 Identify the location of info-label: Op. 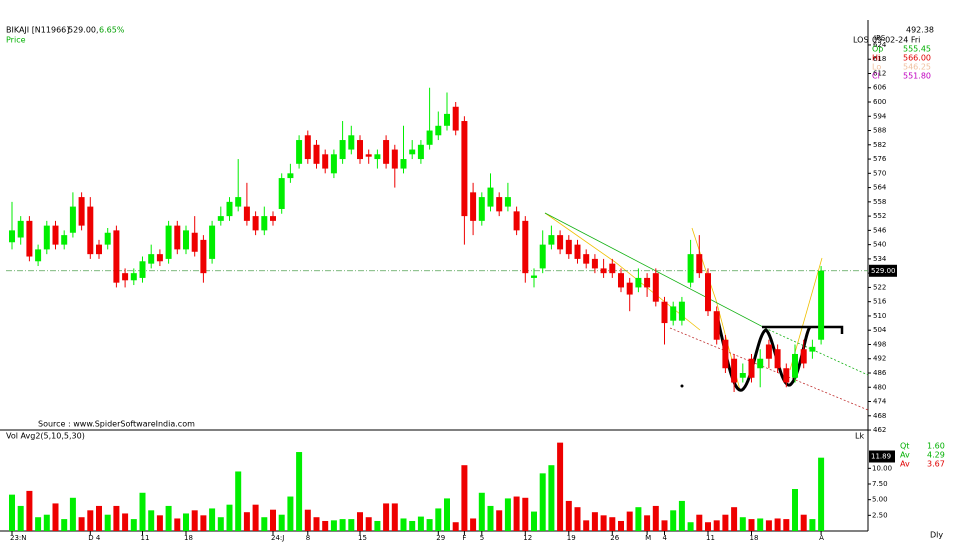
(877, 49).